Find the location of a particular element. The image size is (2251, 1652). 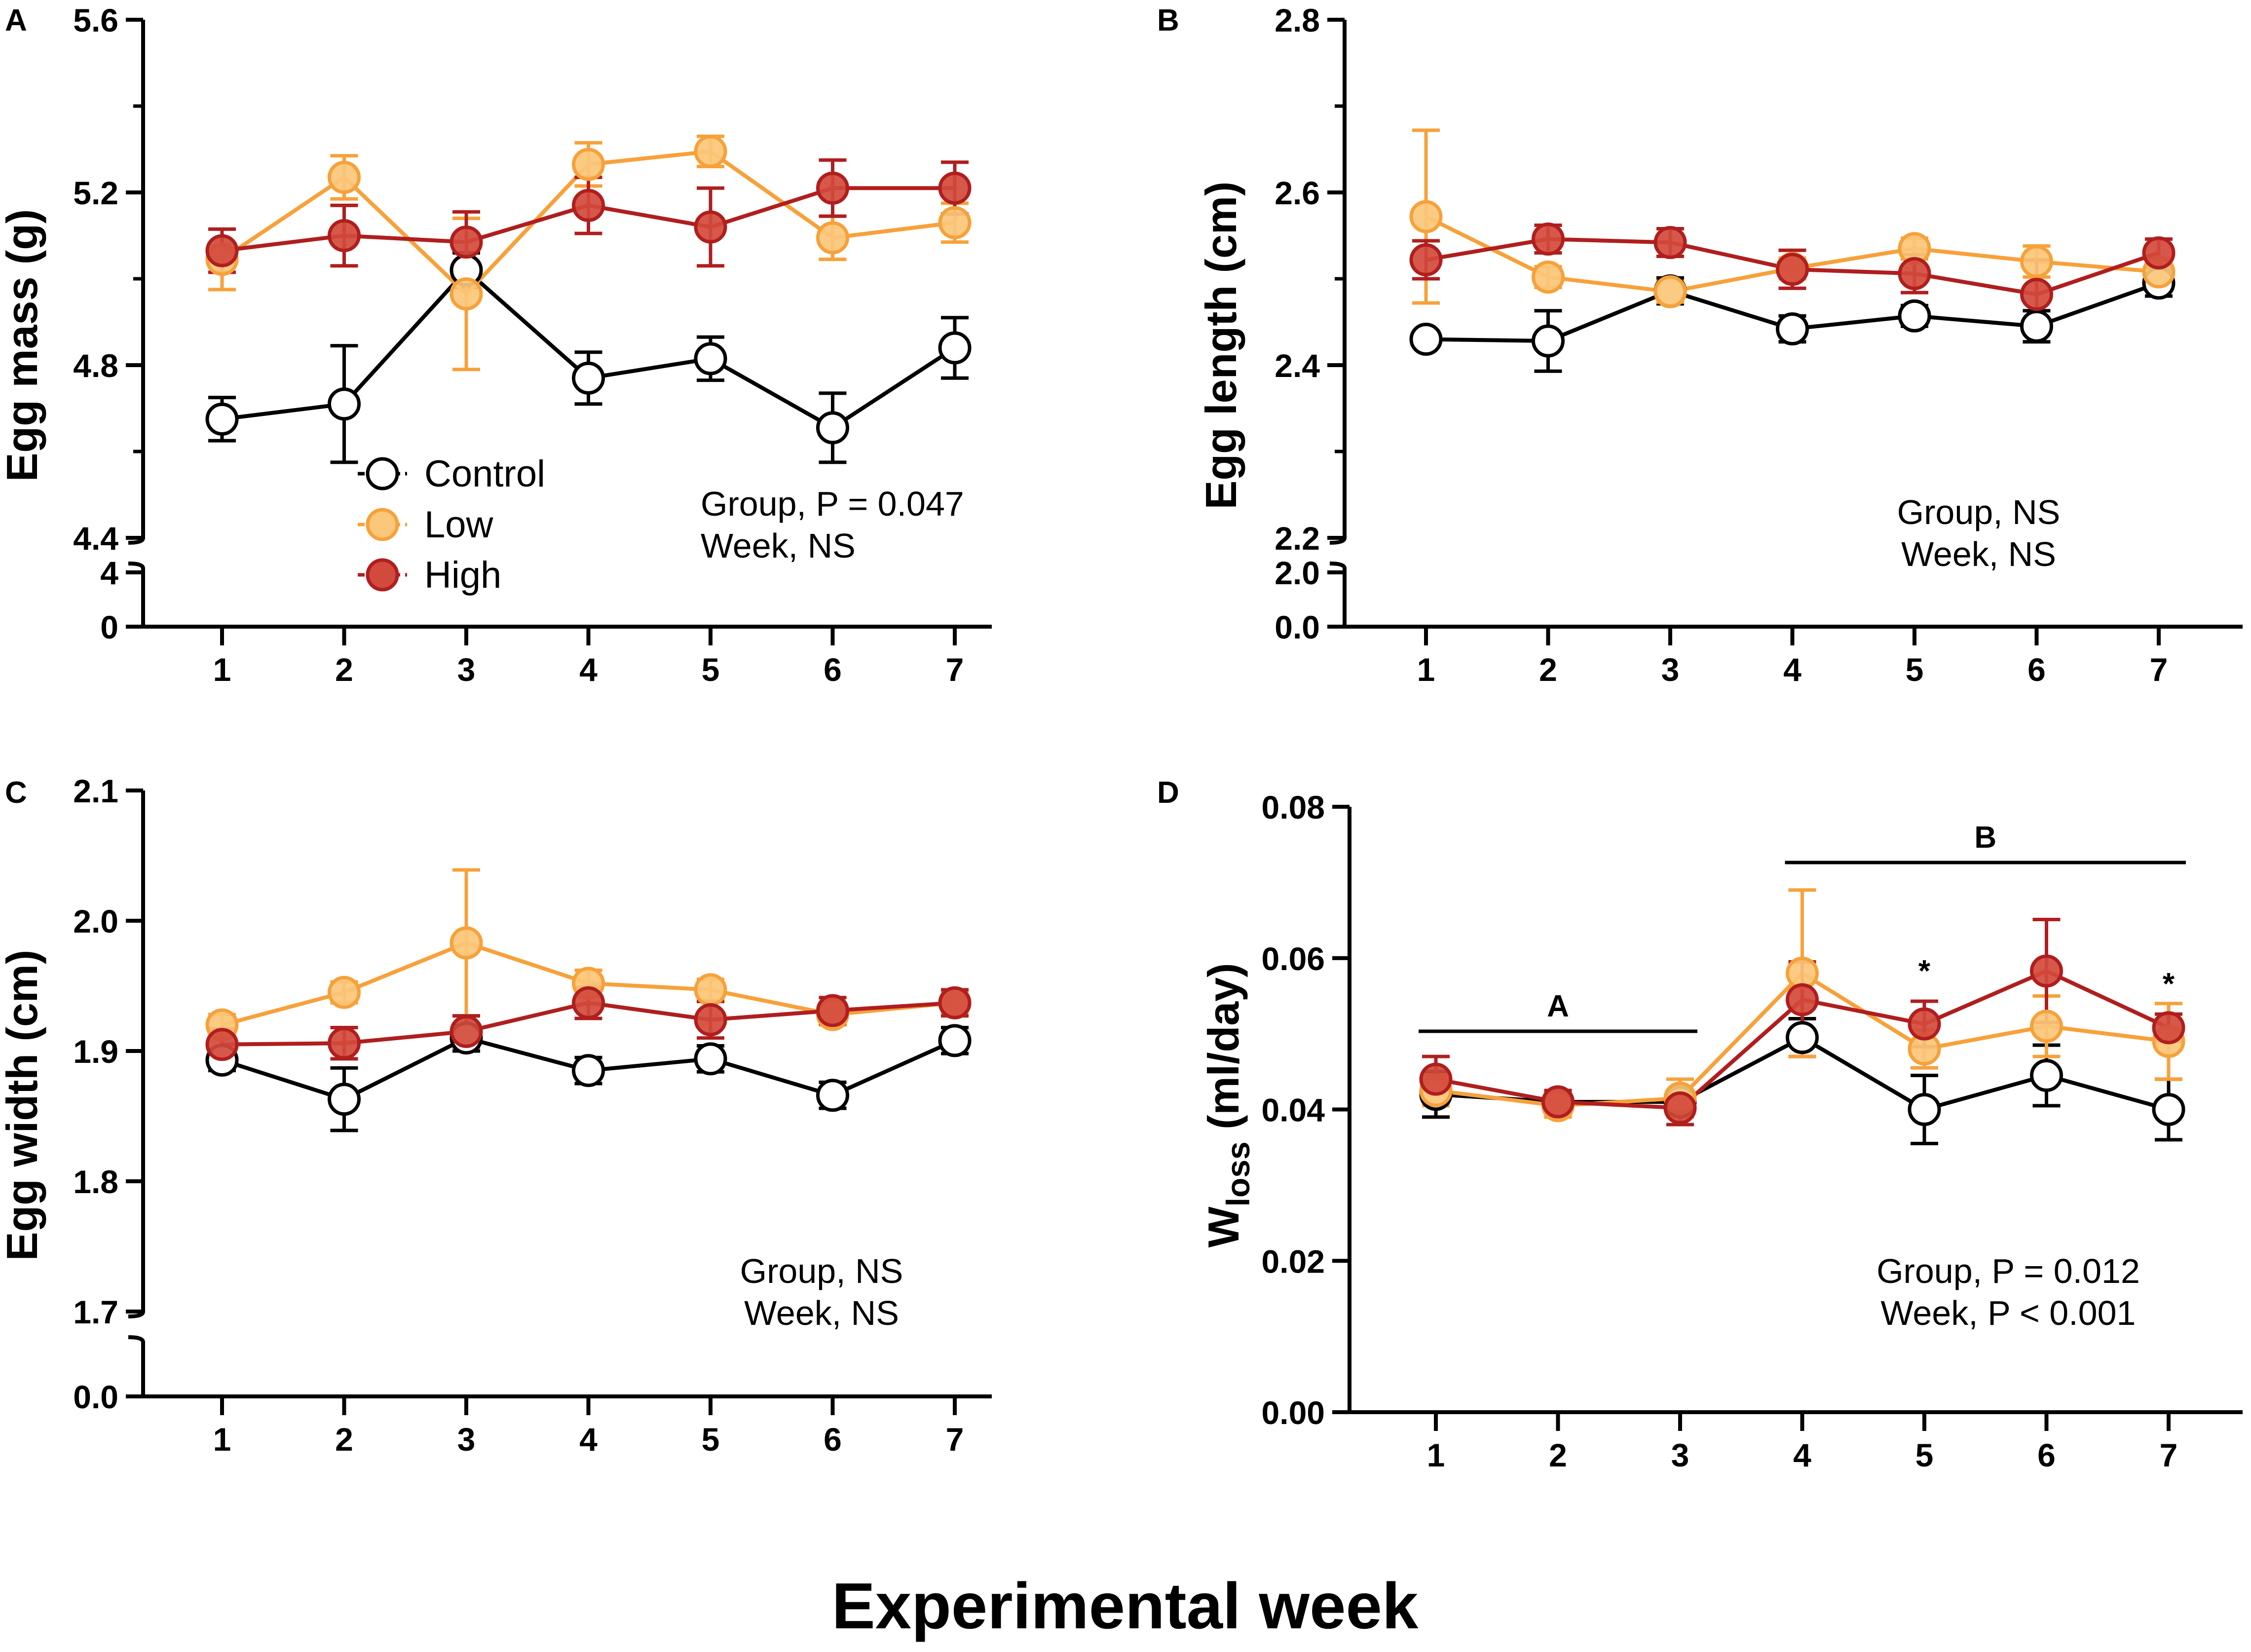

x-axis-title: Experimental week is located at coordinates (1125, 1606).